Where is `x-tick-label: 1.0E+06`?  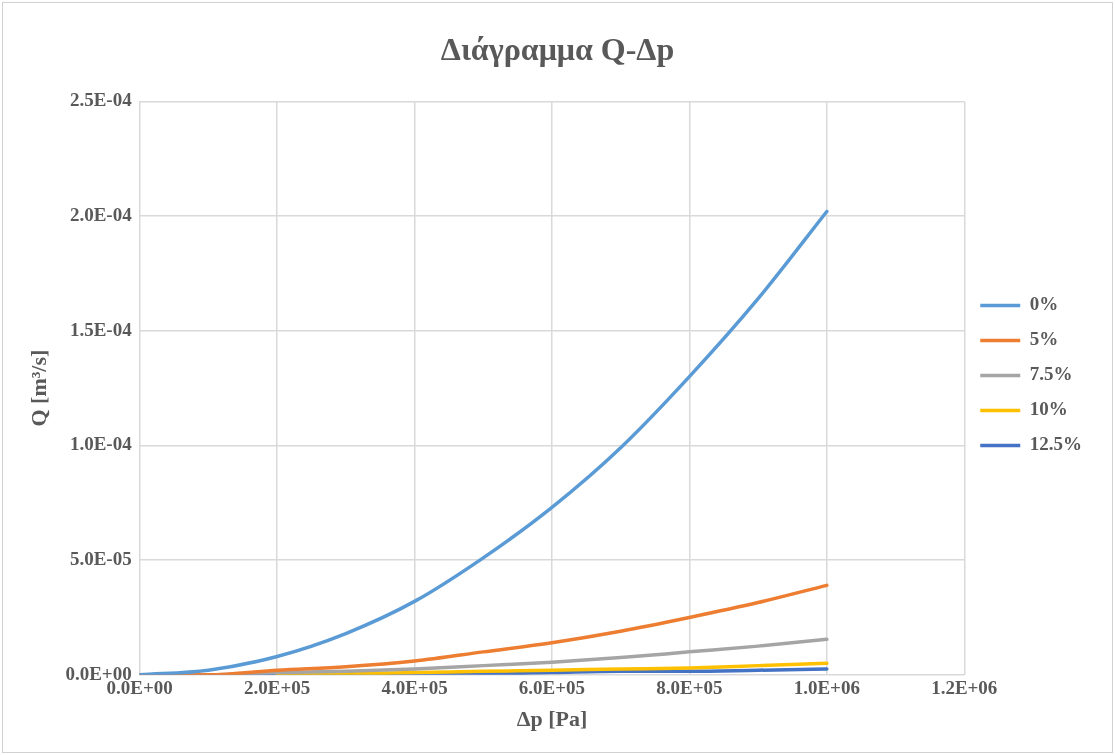
x-tick-label: 1.0E+06 is located at coordinates (826, 688).